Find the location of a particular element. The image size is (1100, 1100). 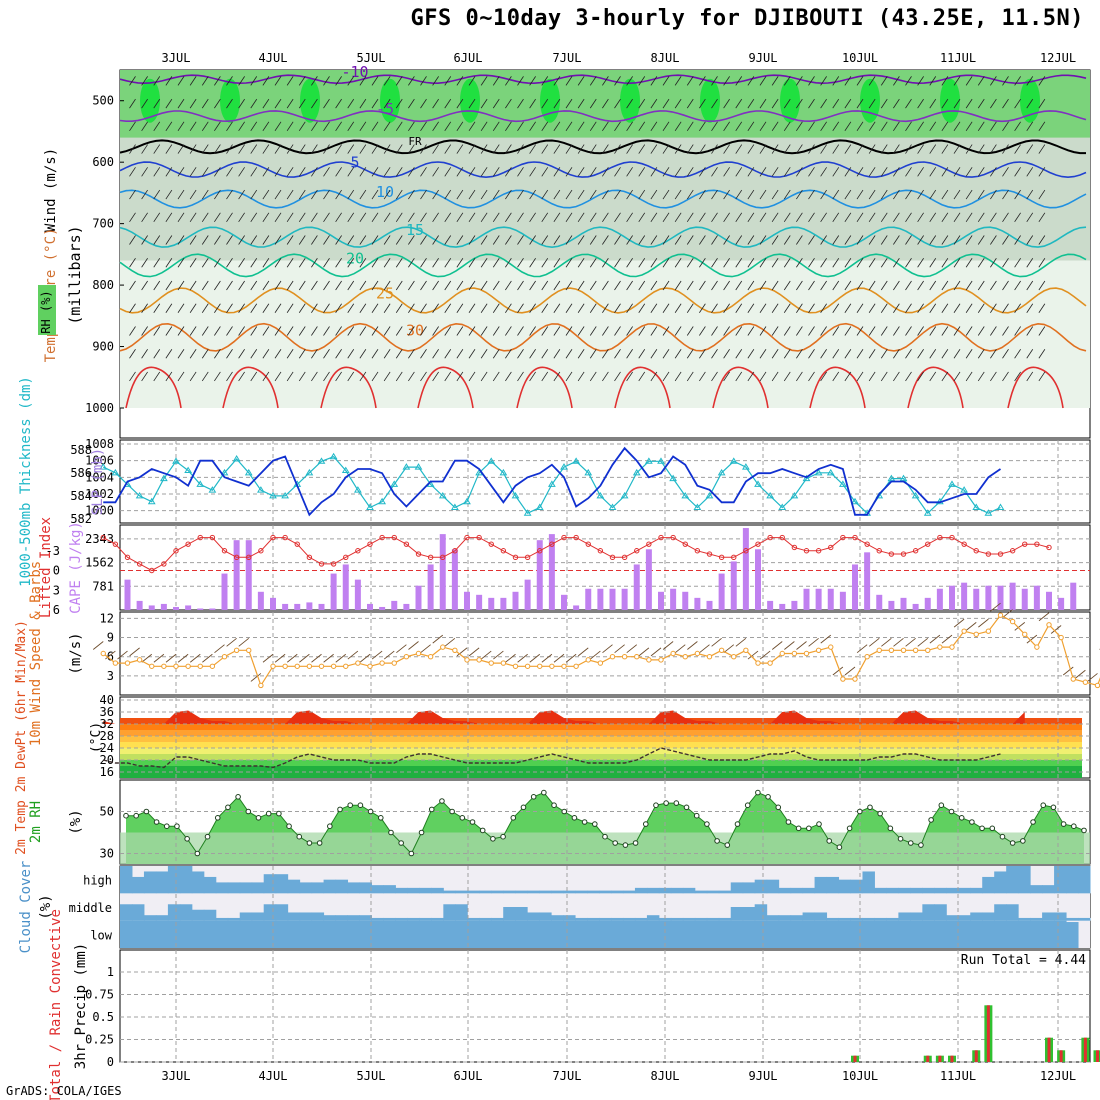

rh-high-patch is located at coordinates (230, 100).